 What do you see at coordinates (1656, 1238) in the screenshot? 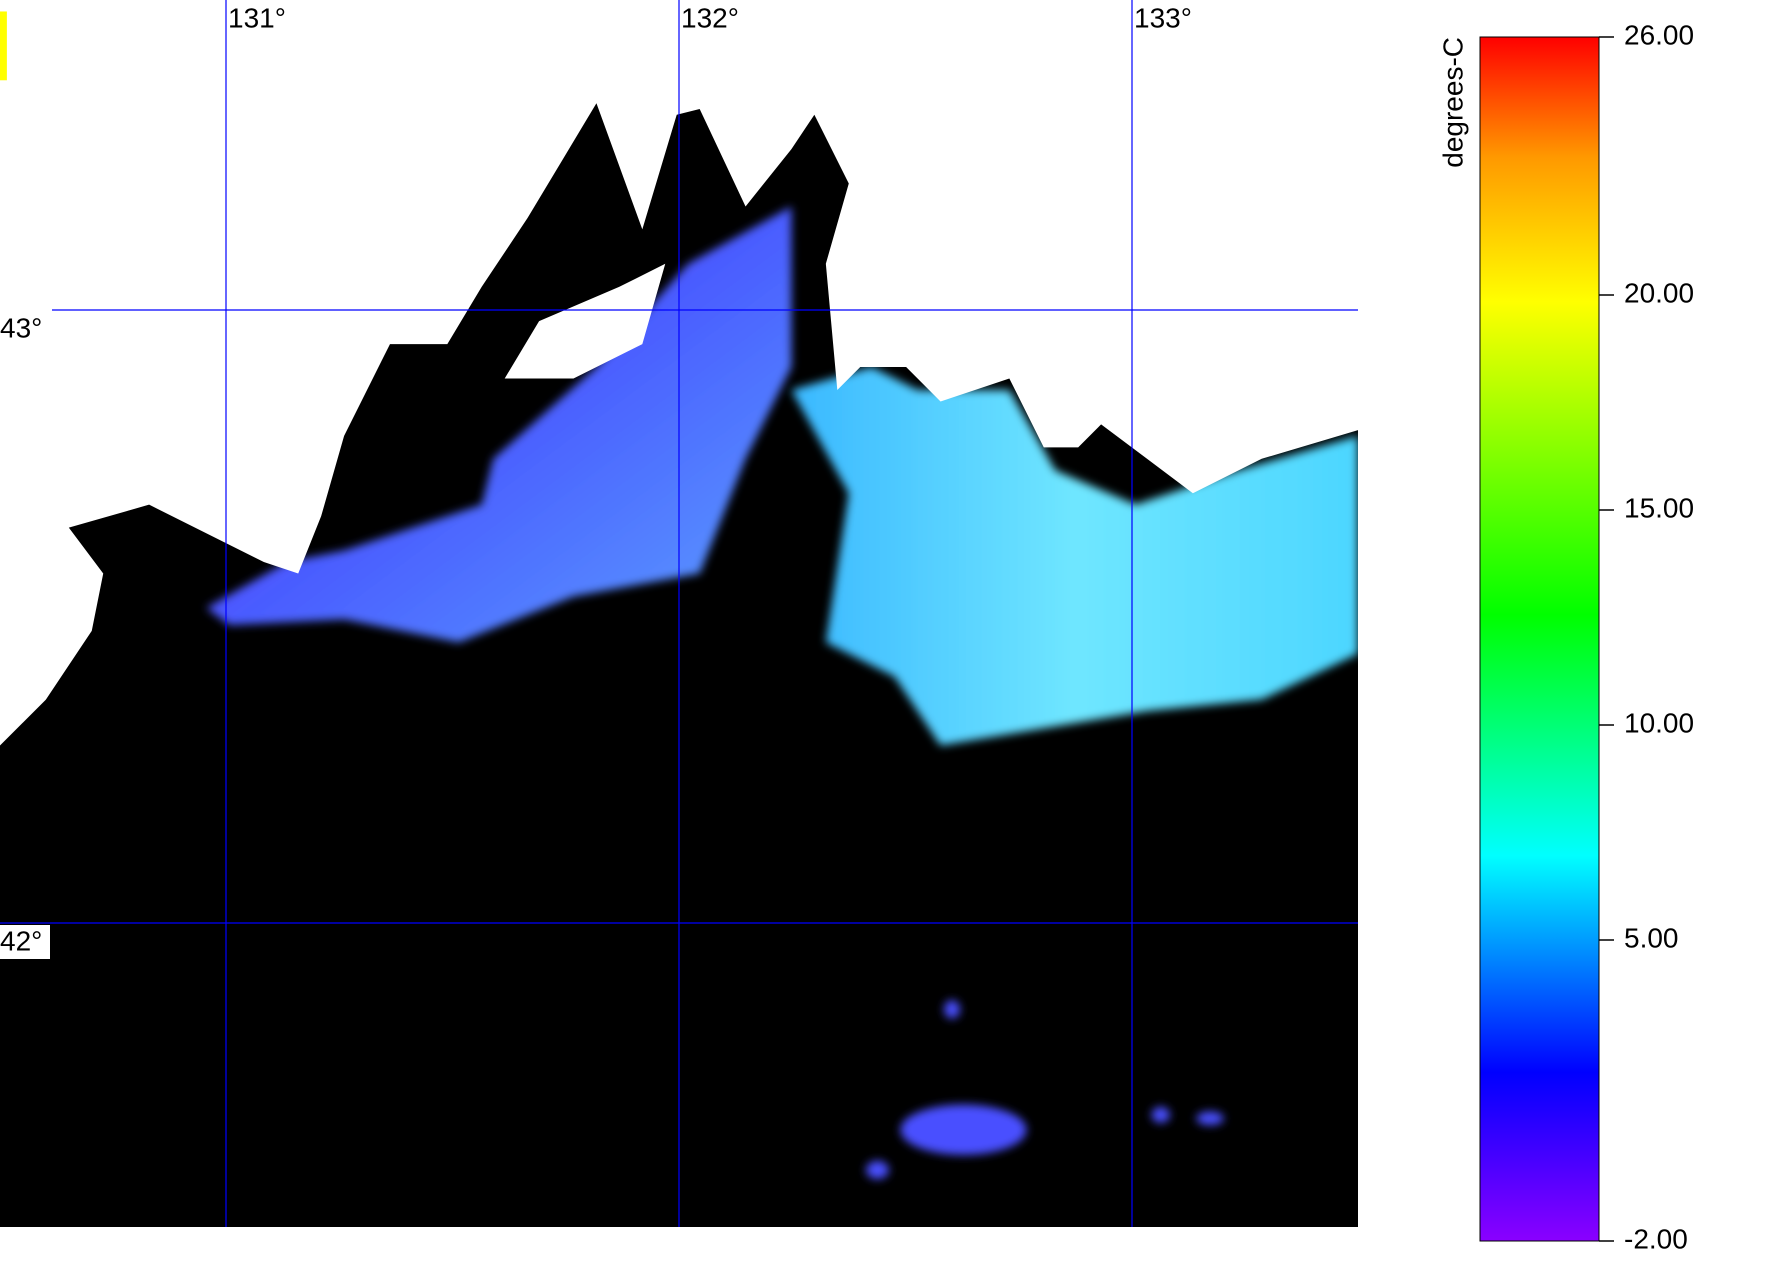
I see `colorbar-tick-label: -2.00` at bounding box center [1656, 1238].